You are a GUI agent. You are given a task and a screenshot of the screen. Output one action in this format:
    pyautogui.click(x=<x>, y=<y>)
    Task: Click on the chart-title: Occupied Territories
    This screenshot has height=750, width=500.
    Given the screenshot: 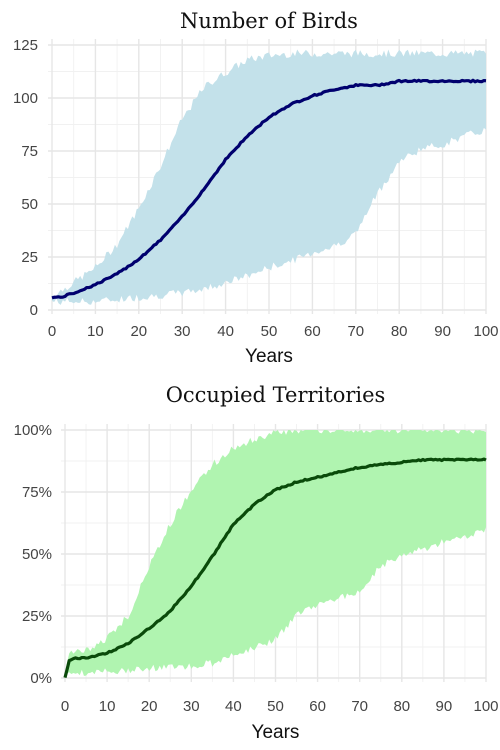 What is the action you would take?
    pyautogui.click(x=276, y=395)
    